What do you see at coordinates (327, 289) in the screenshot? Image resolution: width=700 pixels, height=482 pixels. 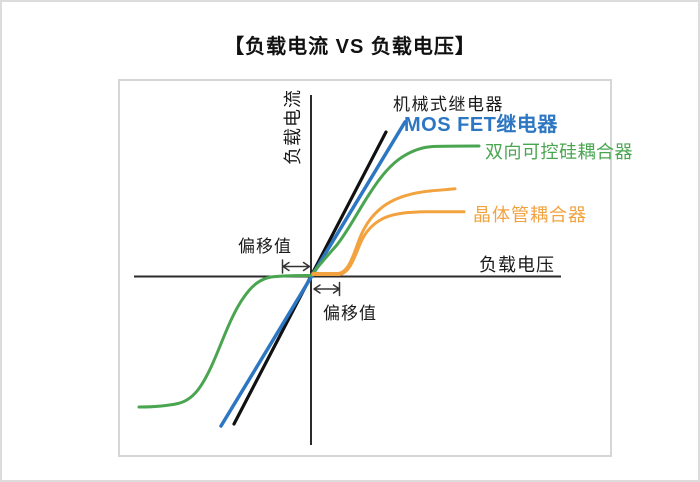 I see `offset-arrow-right` at bounding box center [327, 289].